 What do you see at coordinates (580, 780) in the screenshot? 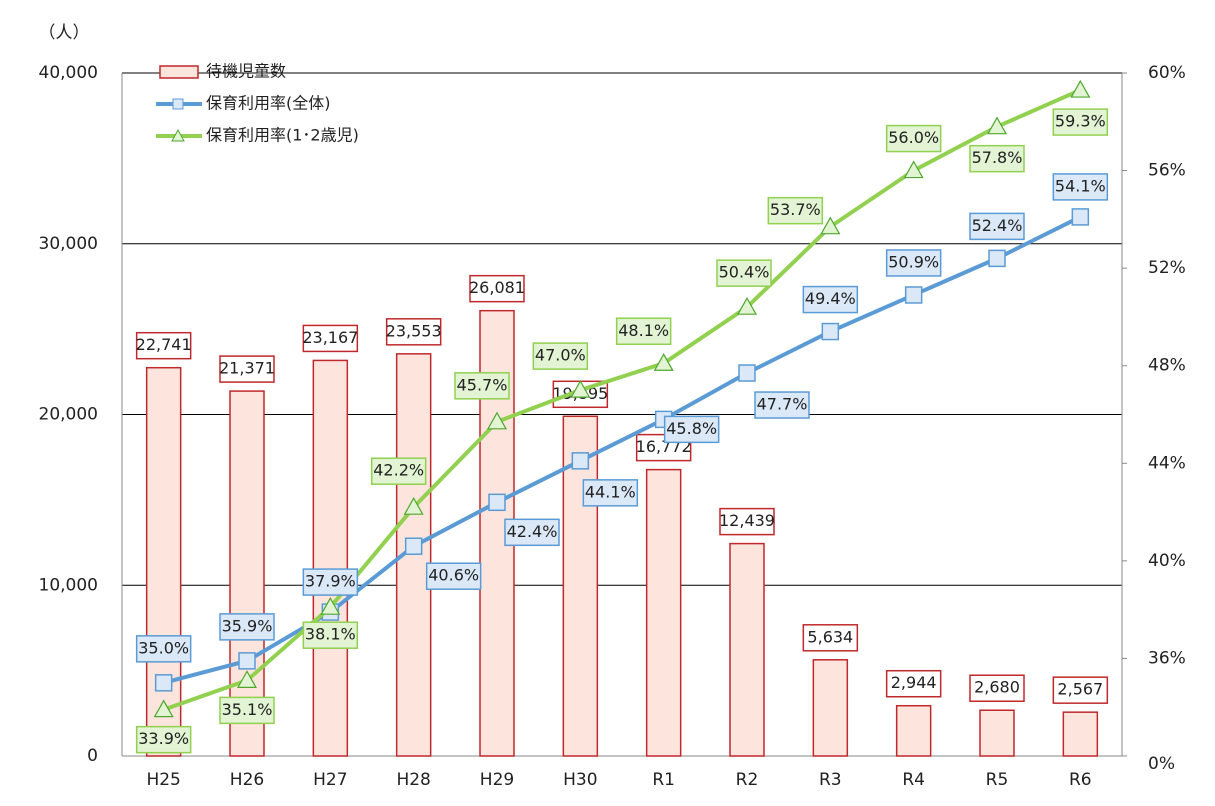
I see `x-tick-label: H30` at bounding box center [580, 780].